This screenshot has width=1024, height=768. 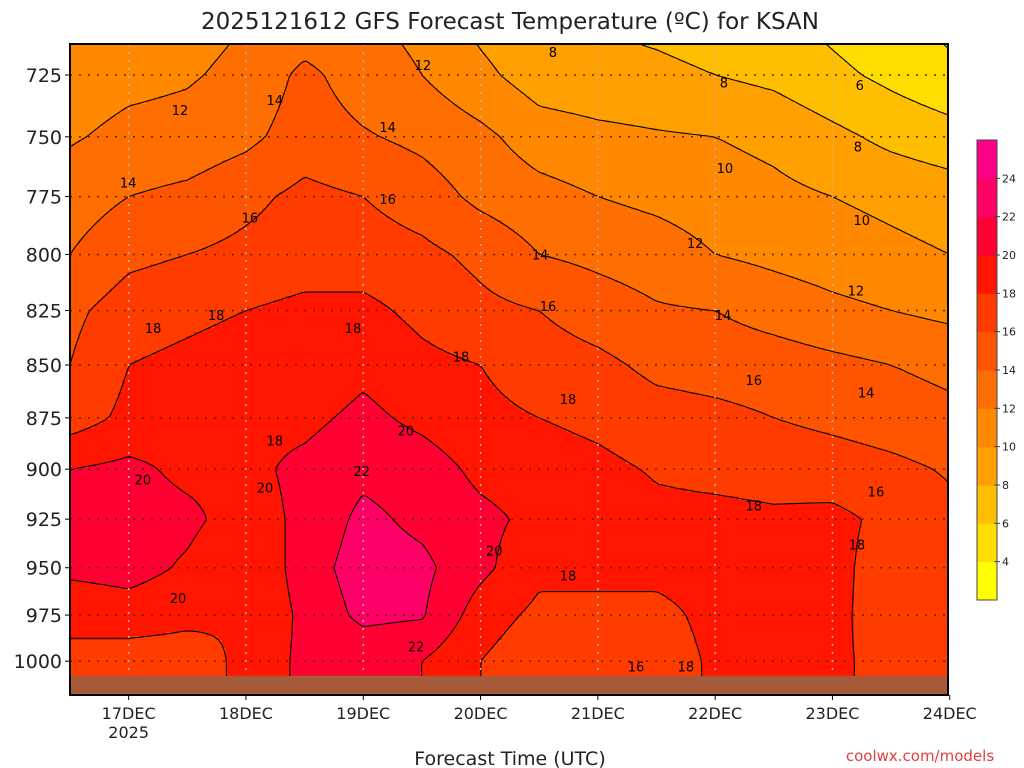 I want to click on x-tick-year: 2025, so click(x=128, y=732).